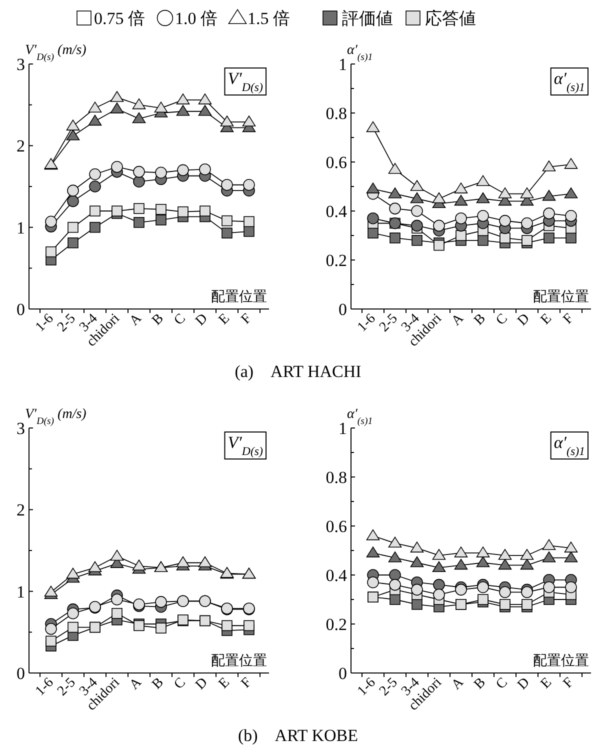  What do you see at coordinates (298, 371) in the screenshot?
I see `text: (a) ART HACHI` at bounding box center [298, 371].